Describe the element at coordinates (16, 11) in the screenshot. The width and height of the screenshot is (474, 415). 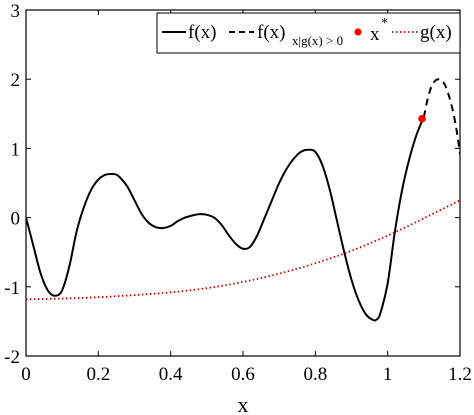
I see `y-tick-label: 3` at that location.